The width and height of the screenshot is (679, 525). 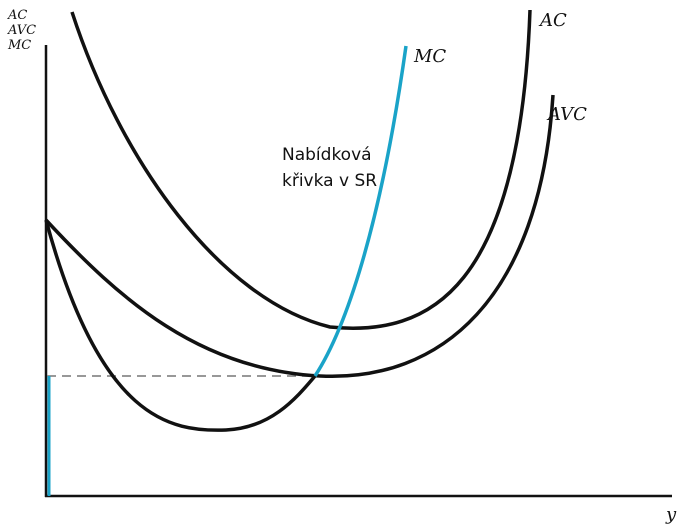 I want to click on mc-label: MC, so click(x=429, y=56).